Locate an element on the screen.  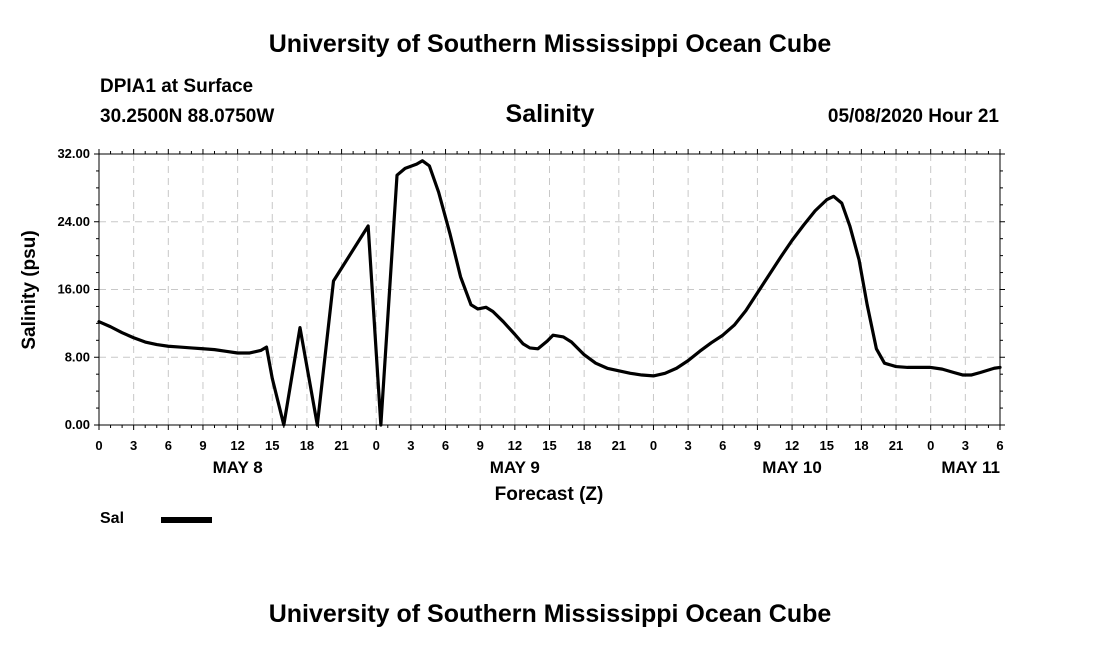
station-coords: 30.2500N 88.0750W is located at coordinates (187, 116).